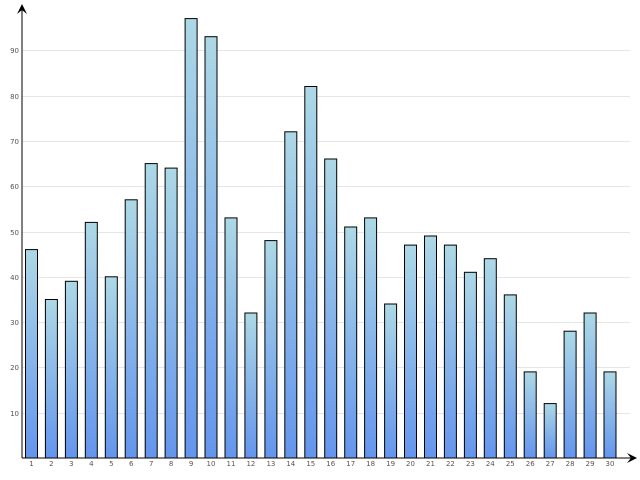  What do you see at coordinates (14, 414) in the screenshot?
I see `y-tick-label: 10` at bounding box center [14, 414].